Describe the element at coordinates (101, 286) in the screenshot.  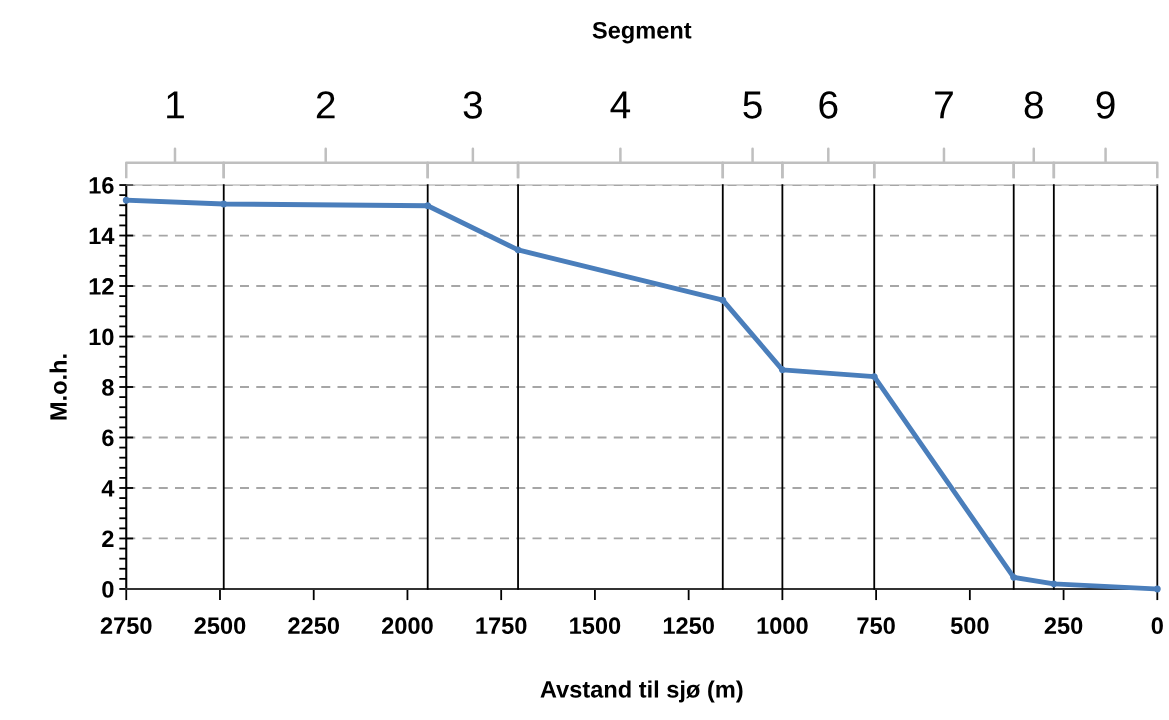
I see `y-tick-label: 12` at that location.